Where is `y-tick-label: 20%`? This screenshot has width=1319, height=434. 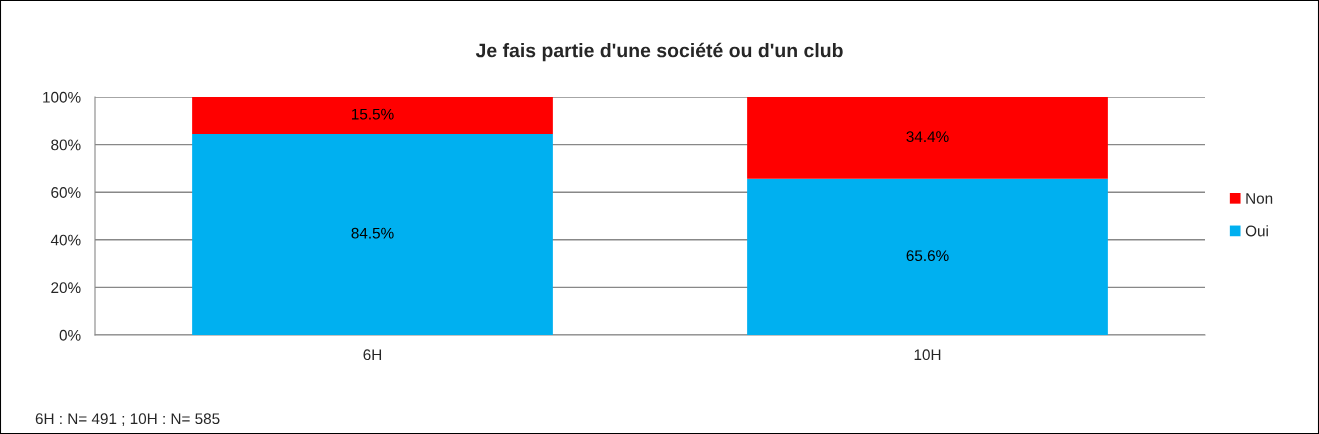
y-tick-label: 20% is located at coordinates (66, 288).